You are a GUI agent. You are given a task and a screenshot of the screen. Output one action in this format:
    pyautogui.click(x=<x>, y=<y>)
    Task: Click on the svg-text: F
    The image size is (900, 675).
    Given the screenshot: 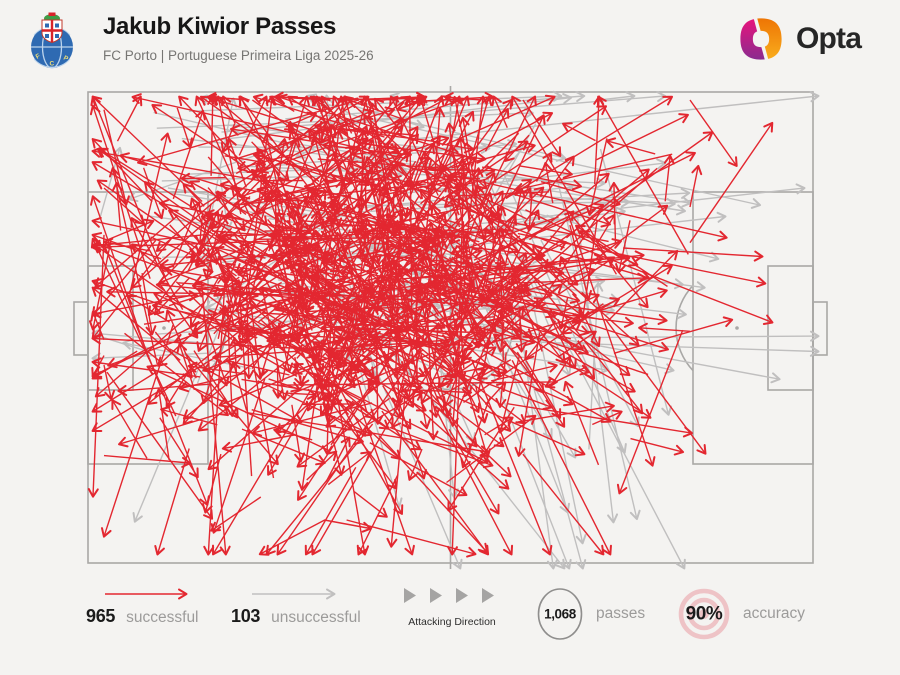 What is the action you would take?
    pyautogui.click(x=38, y=57)
    